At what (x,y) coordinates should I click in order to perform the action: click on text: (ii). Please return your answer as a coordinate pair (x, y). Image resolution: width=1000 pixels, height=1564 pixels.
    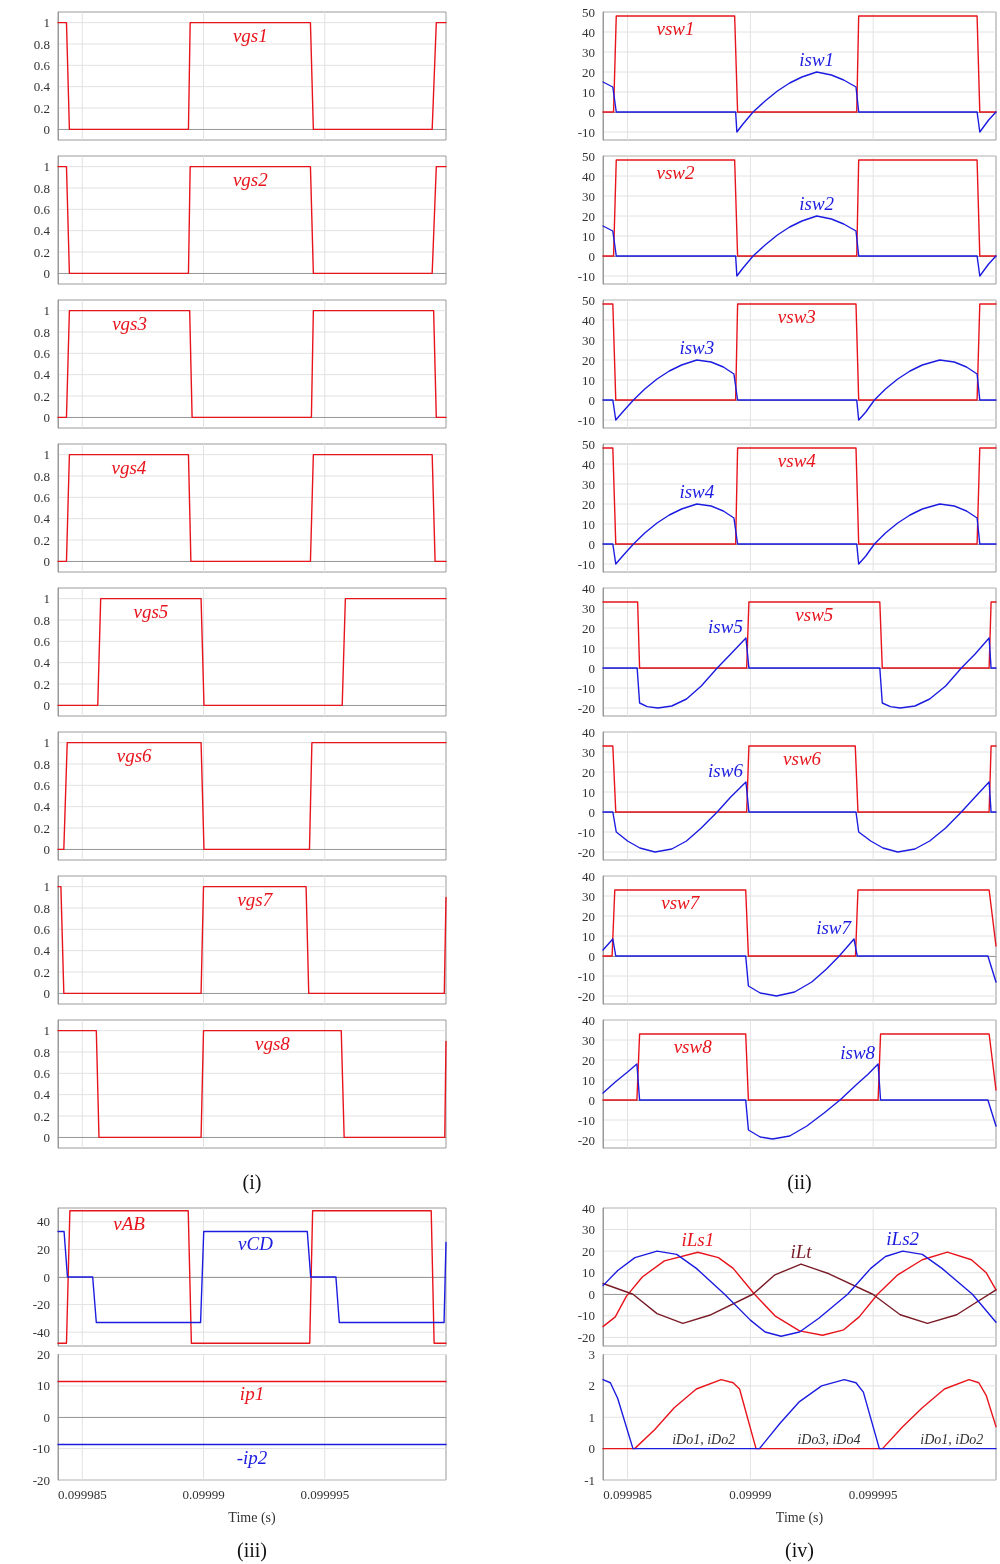
    Looking at the image, I should click on (799, 1182).